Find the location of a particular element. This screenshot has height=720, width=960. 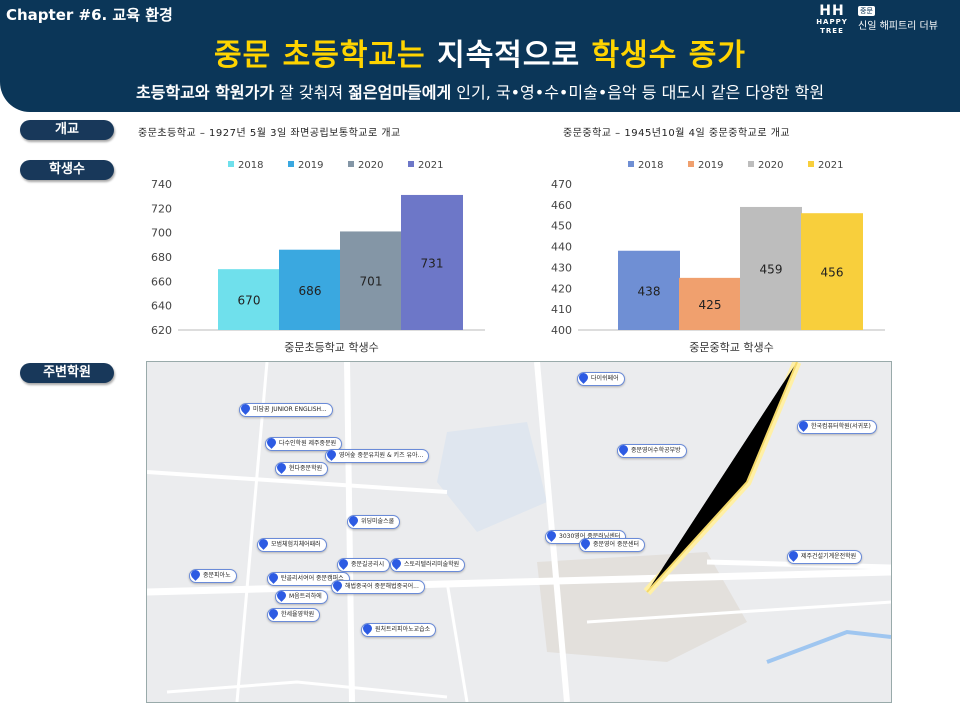

academies-label: 주변학원 is located at coordinates (67, 373).